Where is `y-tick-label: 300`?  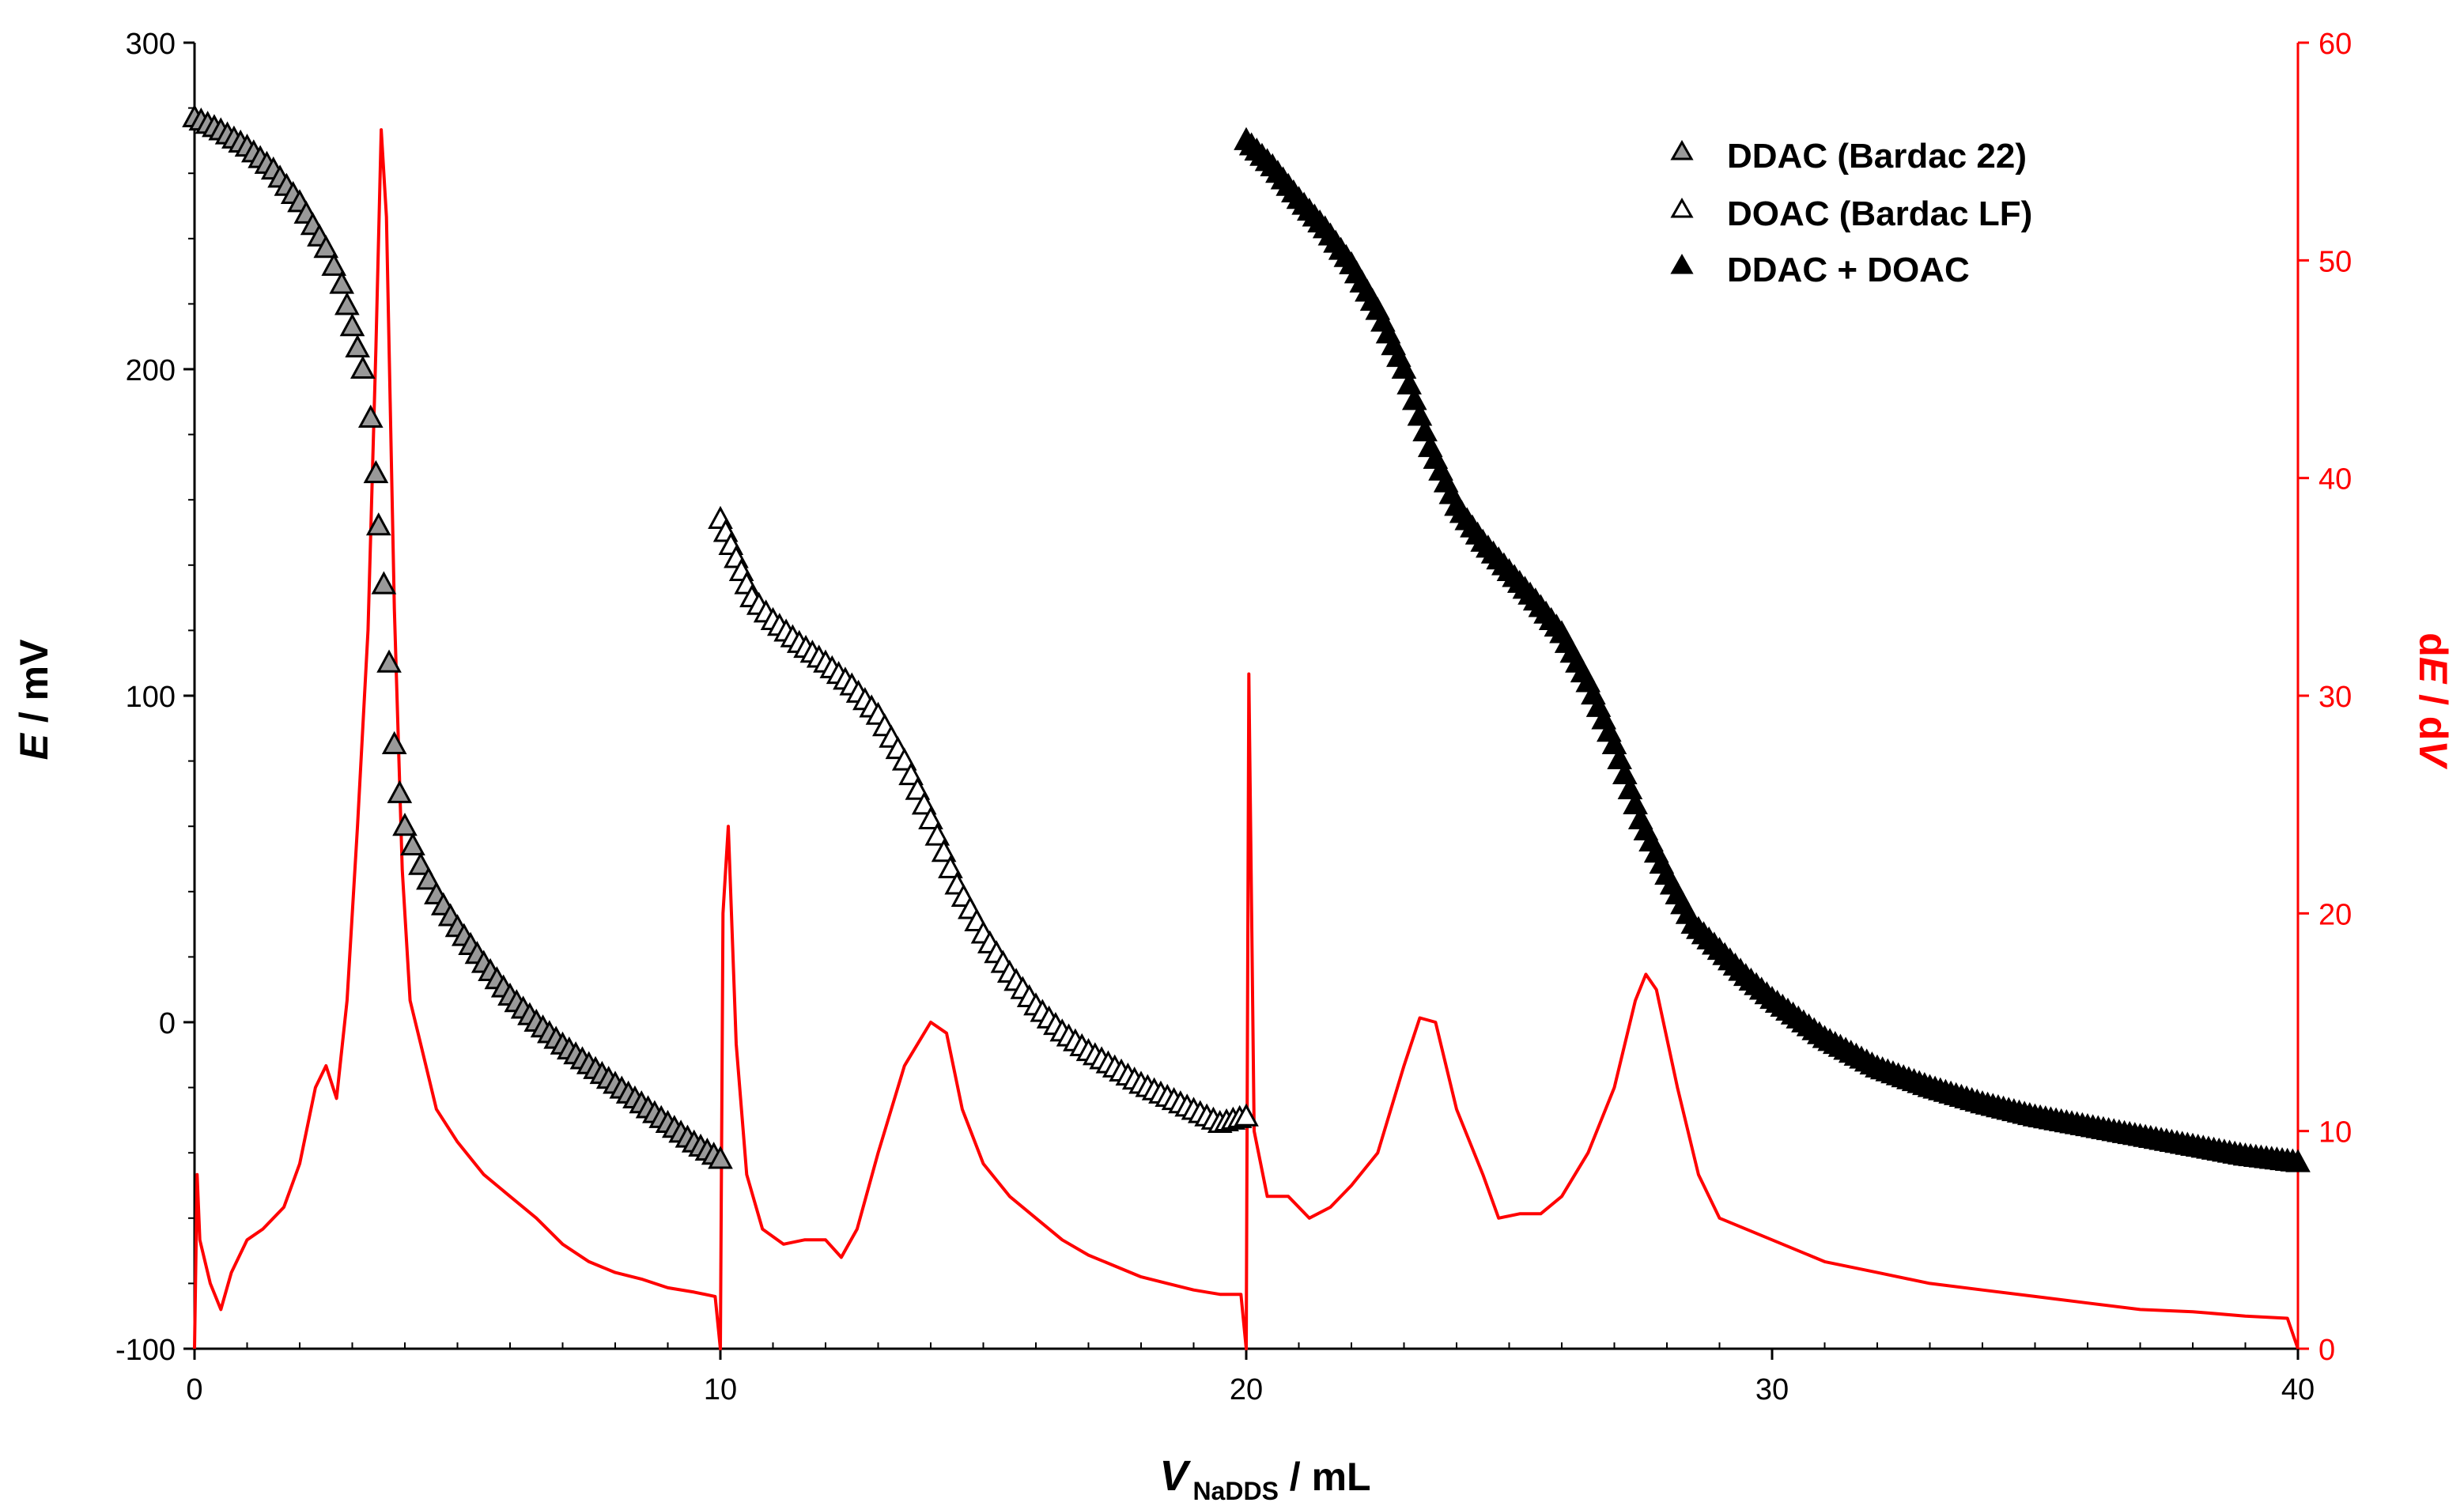
y-tick-label: 300 is located at coordinates (151, 44).